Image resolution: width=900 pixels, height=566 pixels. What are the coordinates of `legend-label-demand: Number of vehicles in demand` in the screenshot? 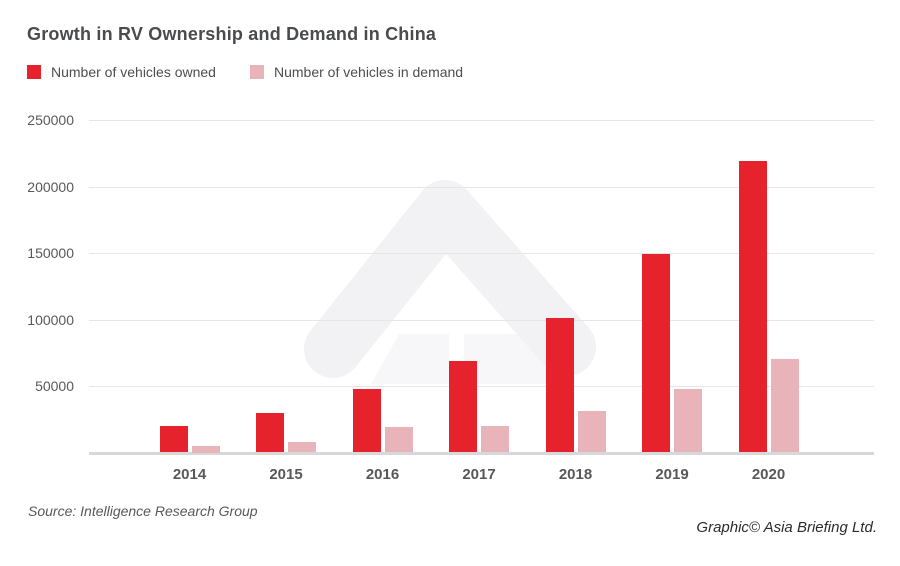 It's located at (369, 72).